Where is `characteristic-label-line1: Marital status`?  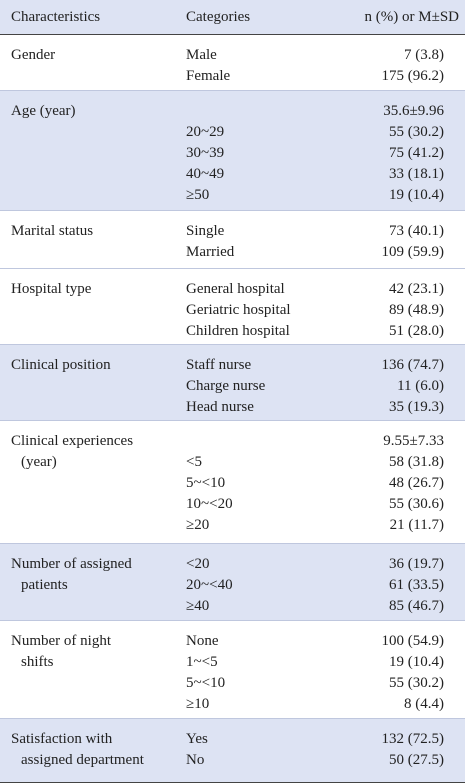
characteristic-label-line1: Marital status is located at coordinates (52, 231).